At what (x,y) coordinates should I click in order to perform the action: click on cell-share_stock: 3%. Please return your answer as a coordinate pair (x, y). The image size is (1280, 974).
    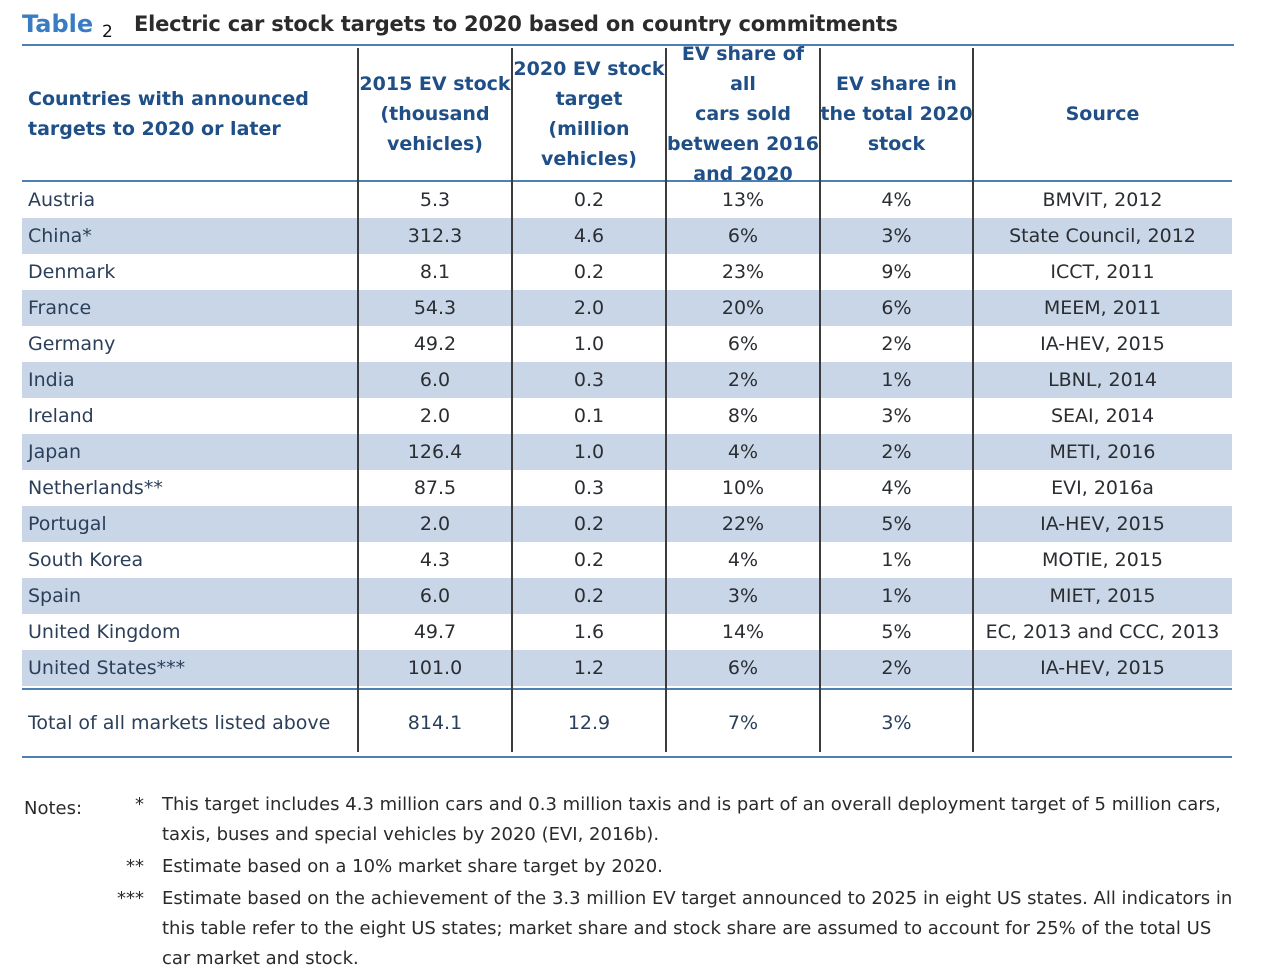
    Looking at the image, I should click on (896, 236).